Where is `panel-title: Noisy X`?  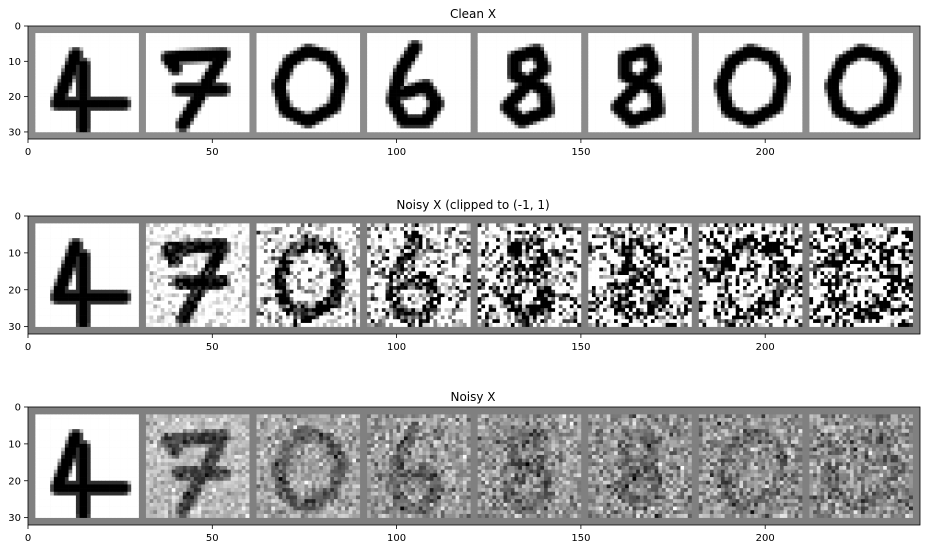 panel-title: Noisy X is located at coordinates (472, 397).